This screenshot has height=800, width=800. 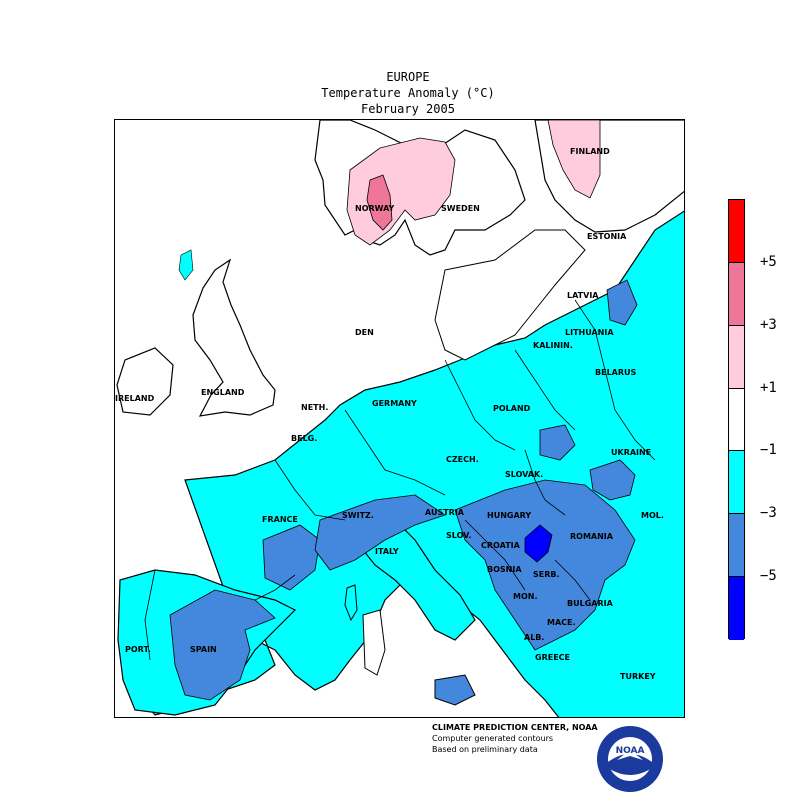 What do you see at coordinates (280, 519) in the screenshot?
I see `label-france: FRANCE` at bounding box center [280, 519].